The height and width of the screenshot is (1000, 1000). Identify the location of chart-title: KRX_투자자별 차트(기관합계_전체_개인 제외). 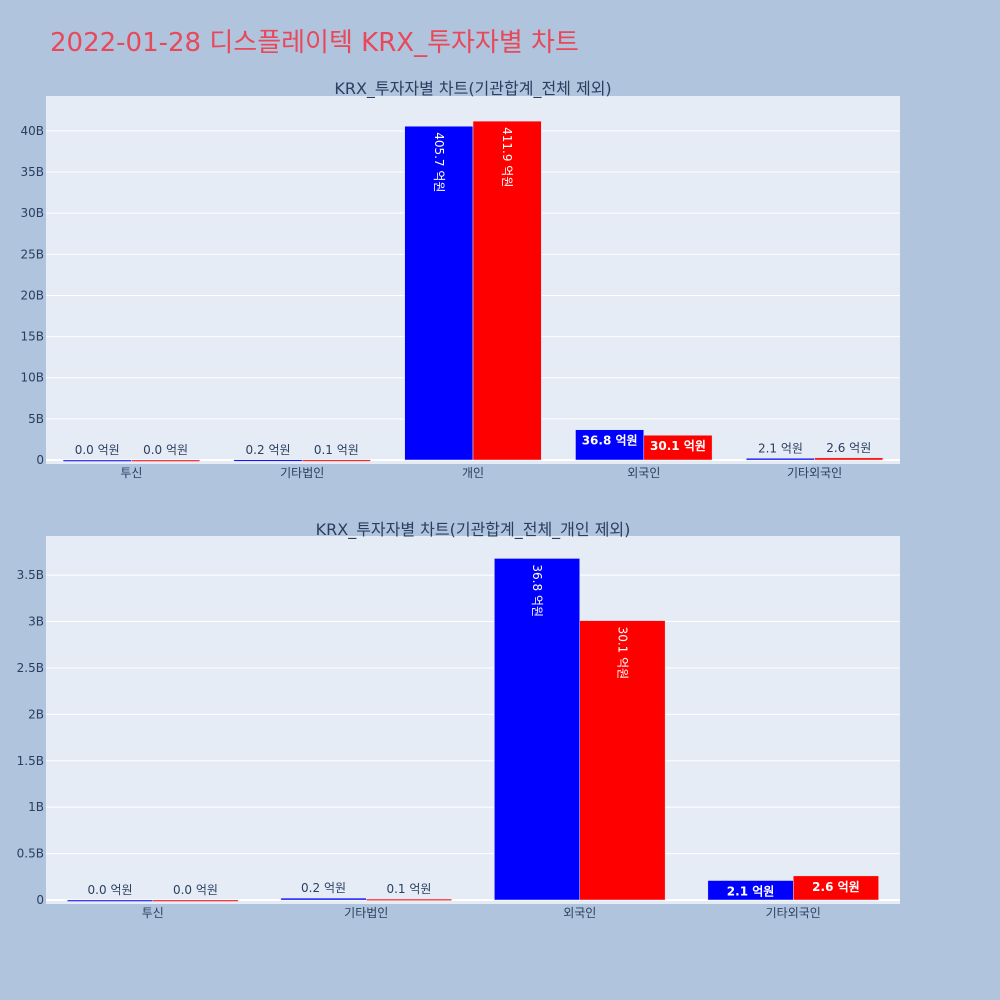
(473, 530).